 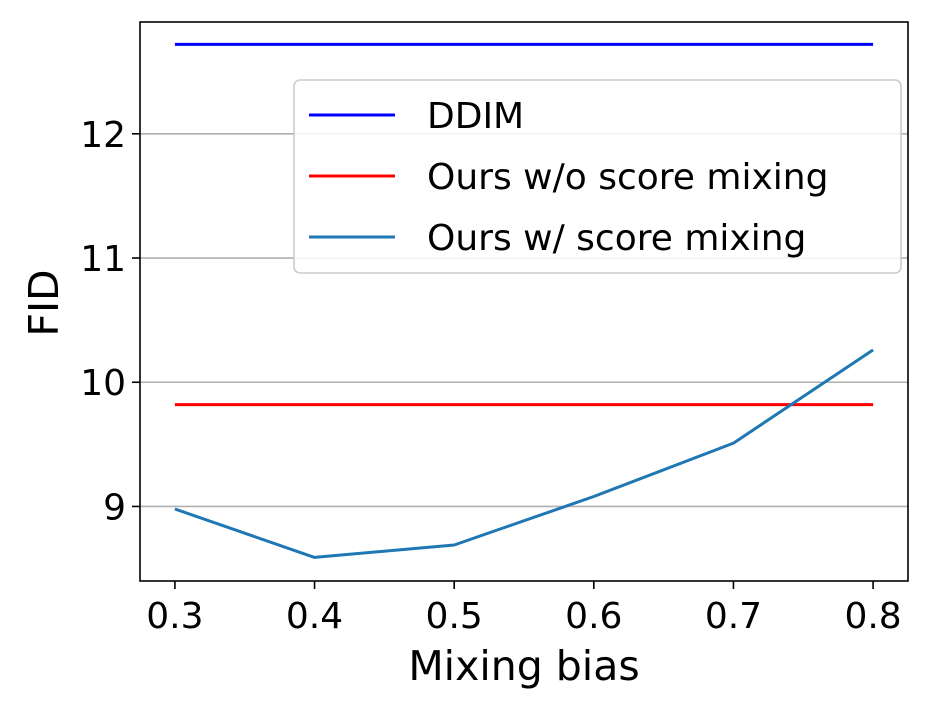 I want to click on x-axis-label: Mixing bias, so click(x=523, y=666).